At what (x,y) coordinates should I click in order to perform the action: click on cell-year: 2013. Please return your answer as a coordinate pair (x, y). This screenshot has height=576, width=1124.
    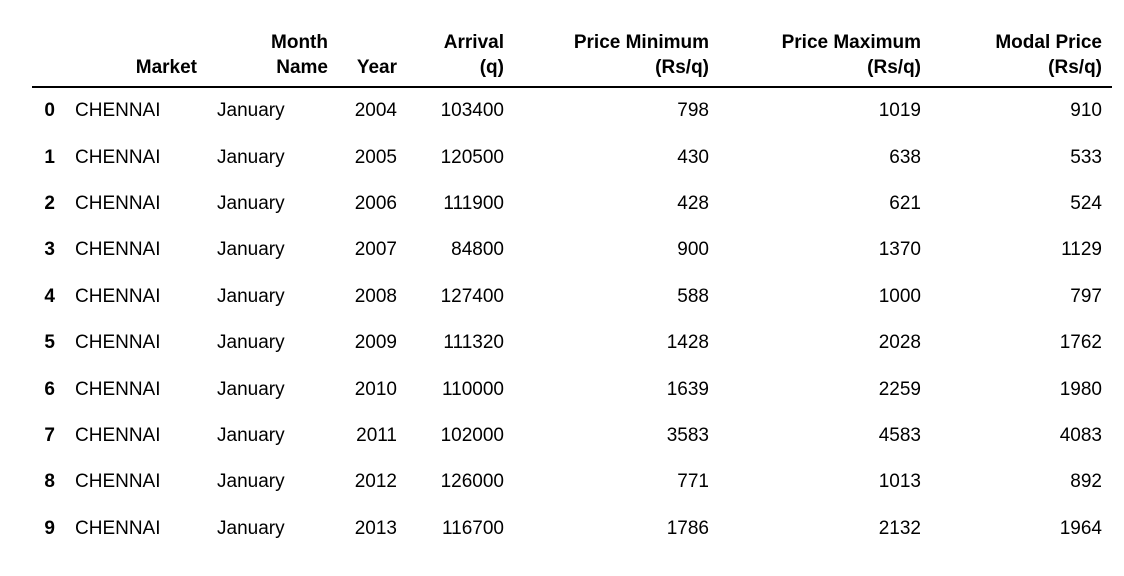
    Looking at the image, I should click on (375, 528).